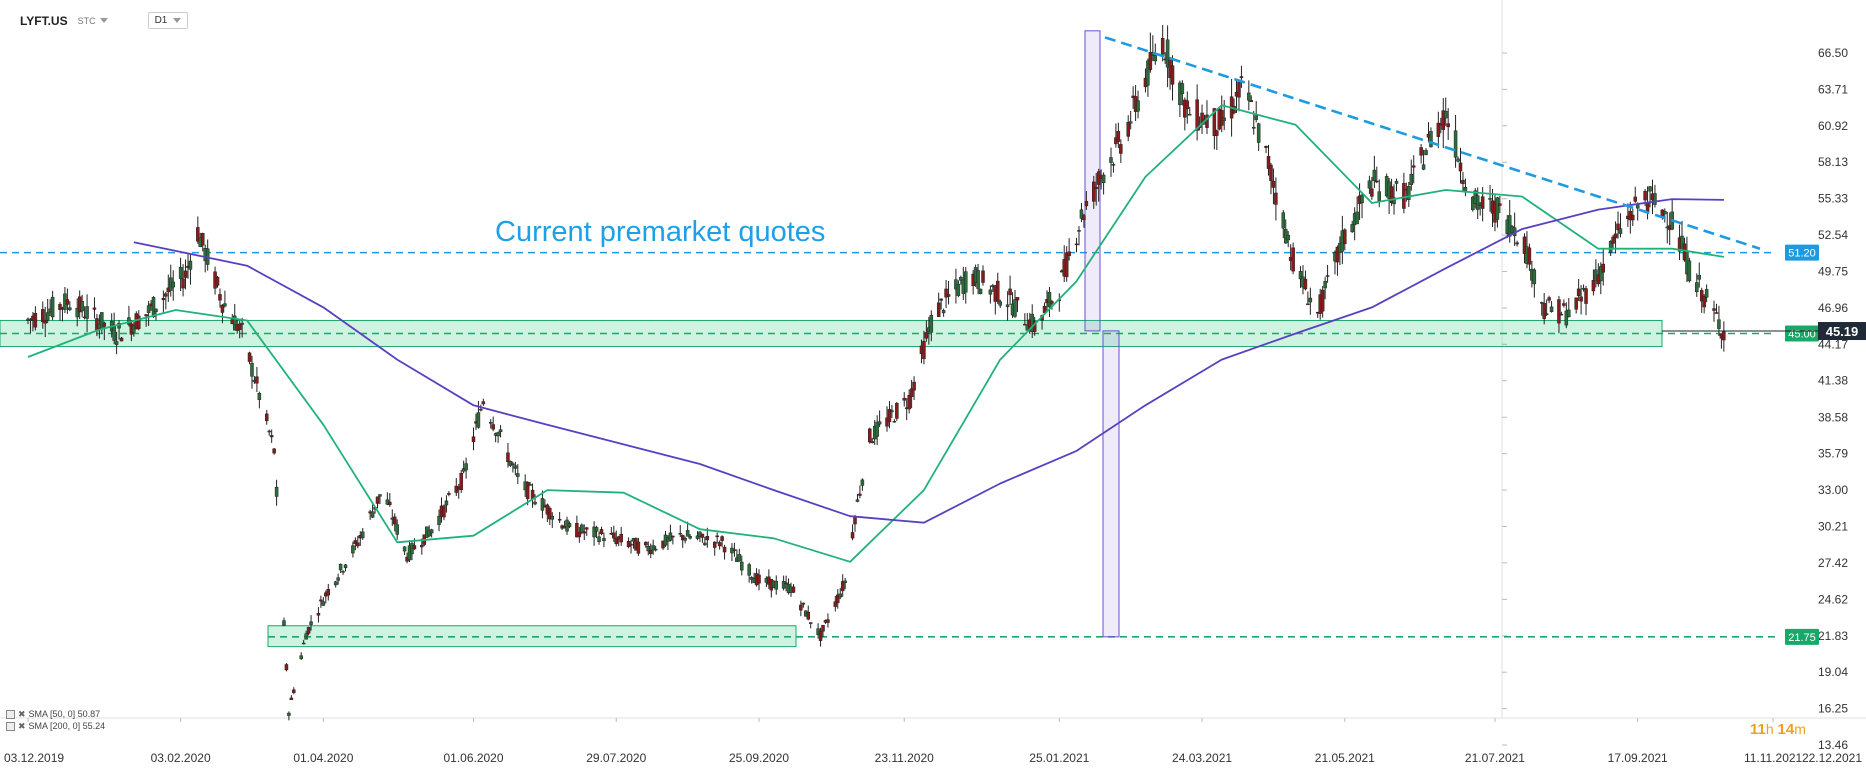  I want to click on instrument-type: STC, so click(93, 21).